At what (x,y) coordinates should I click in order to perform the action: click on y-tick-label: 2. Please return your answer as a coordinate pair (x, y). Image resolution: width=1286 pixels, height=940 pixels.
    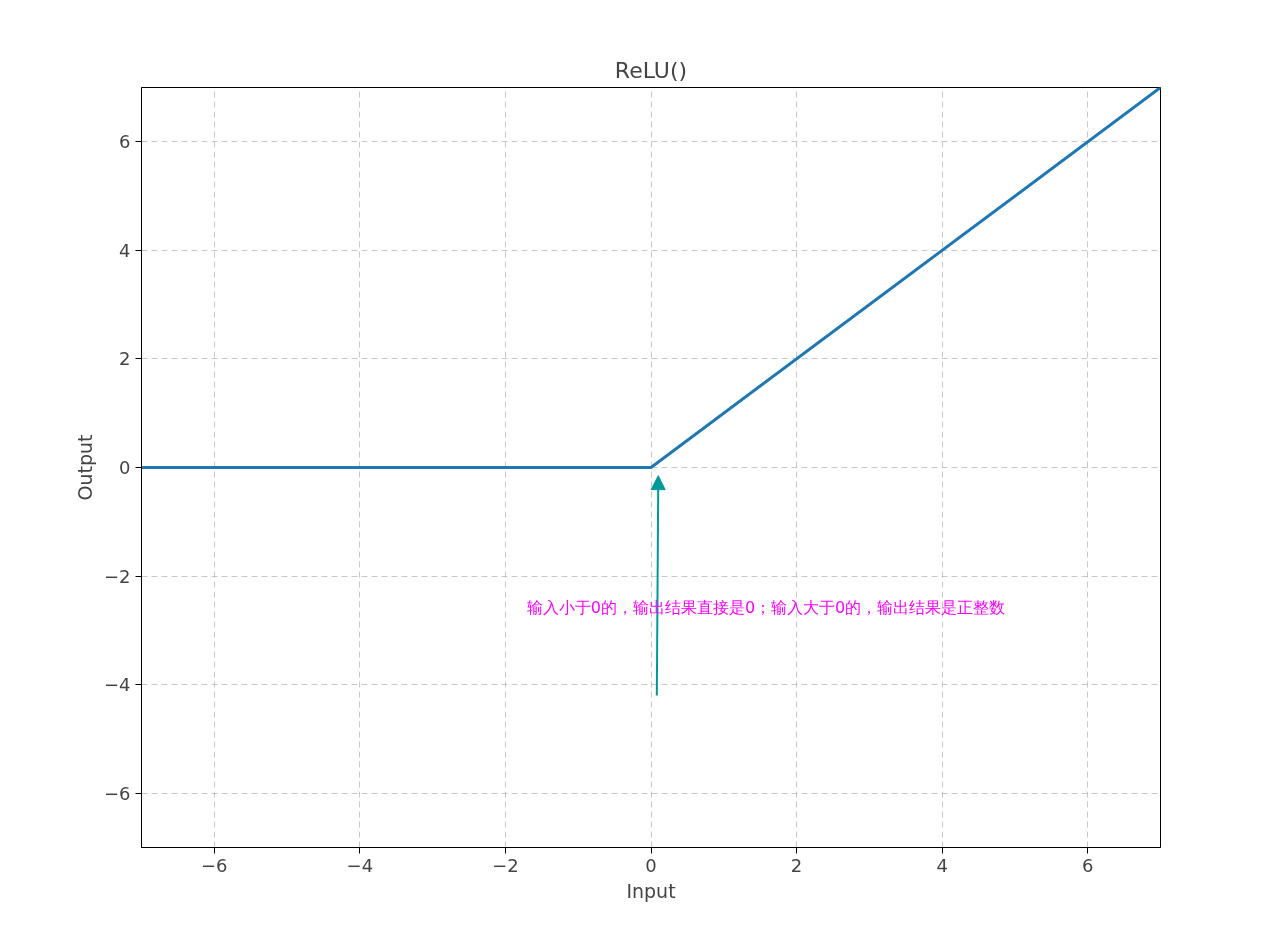
    Looking at the image, I should click on (125, 359).